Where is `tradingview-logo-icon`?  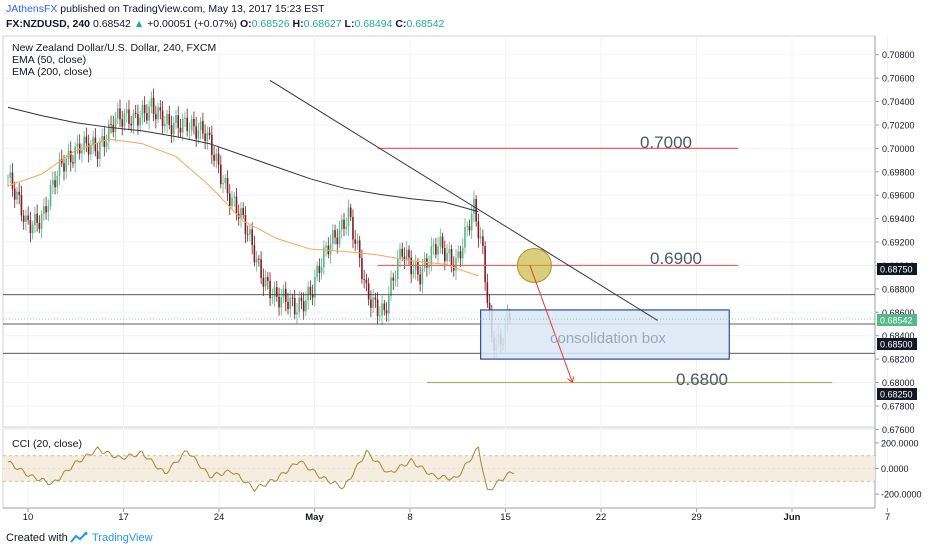 tradingview-logo-icon is located at coordinates (79, 538).